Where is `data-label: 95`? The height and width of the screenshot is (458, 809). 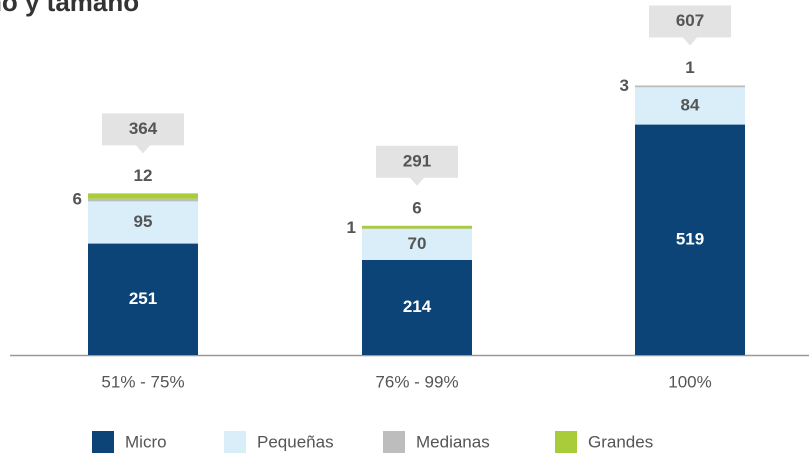
data-label: 95 is located at coordinates (143, 221).